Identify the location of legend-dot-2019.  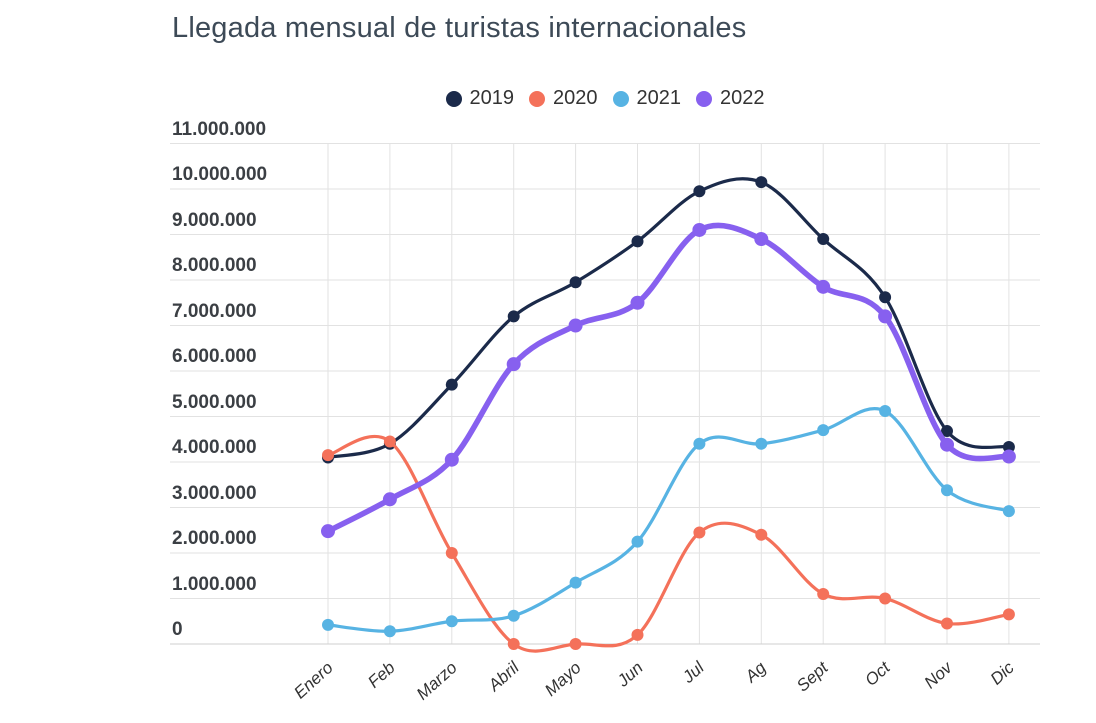
(453, 98).